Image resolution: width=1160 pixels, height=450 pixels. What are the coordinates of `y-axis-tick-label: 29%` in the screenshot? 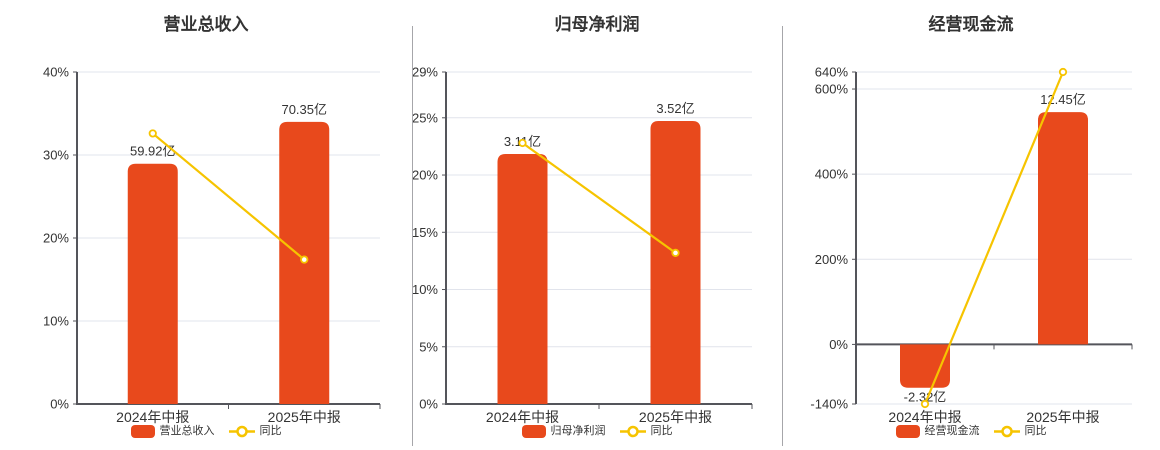 It's located at (425, 72).